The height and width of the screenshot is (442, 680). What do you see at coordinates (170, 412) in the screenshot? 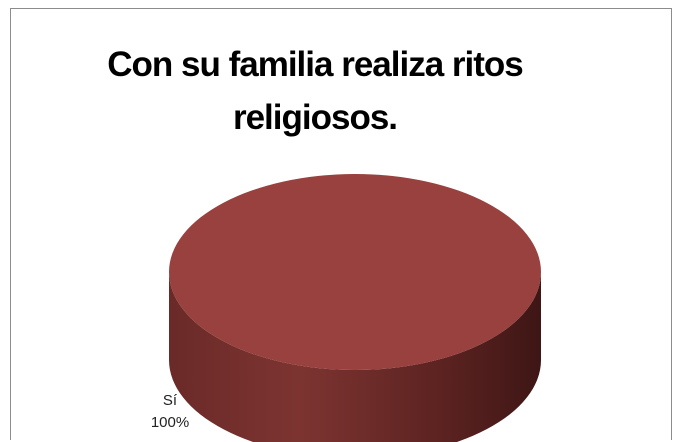
I see `data-label-si: Sí 100%` at bounding box center [170, 412].